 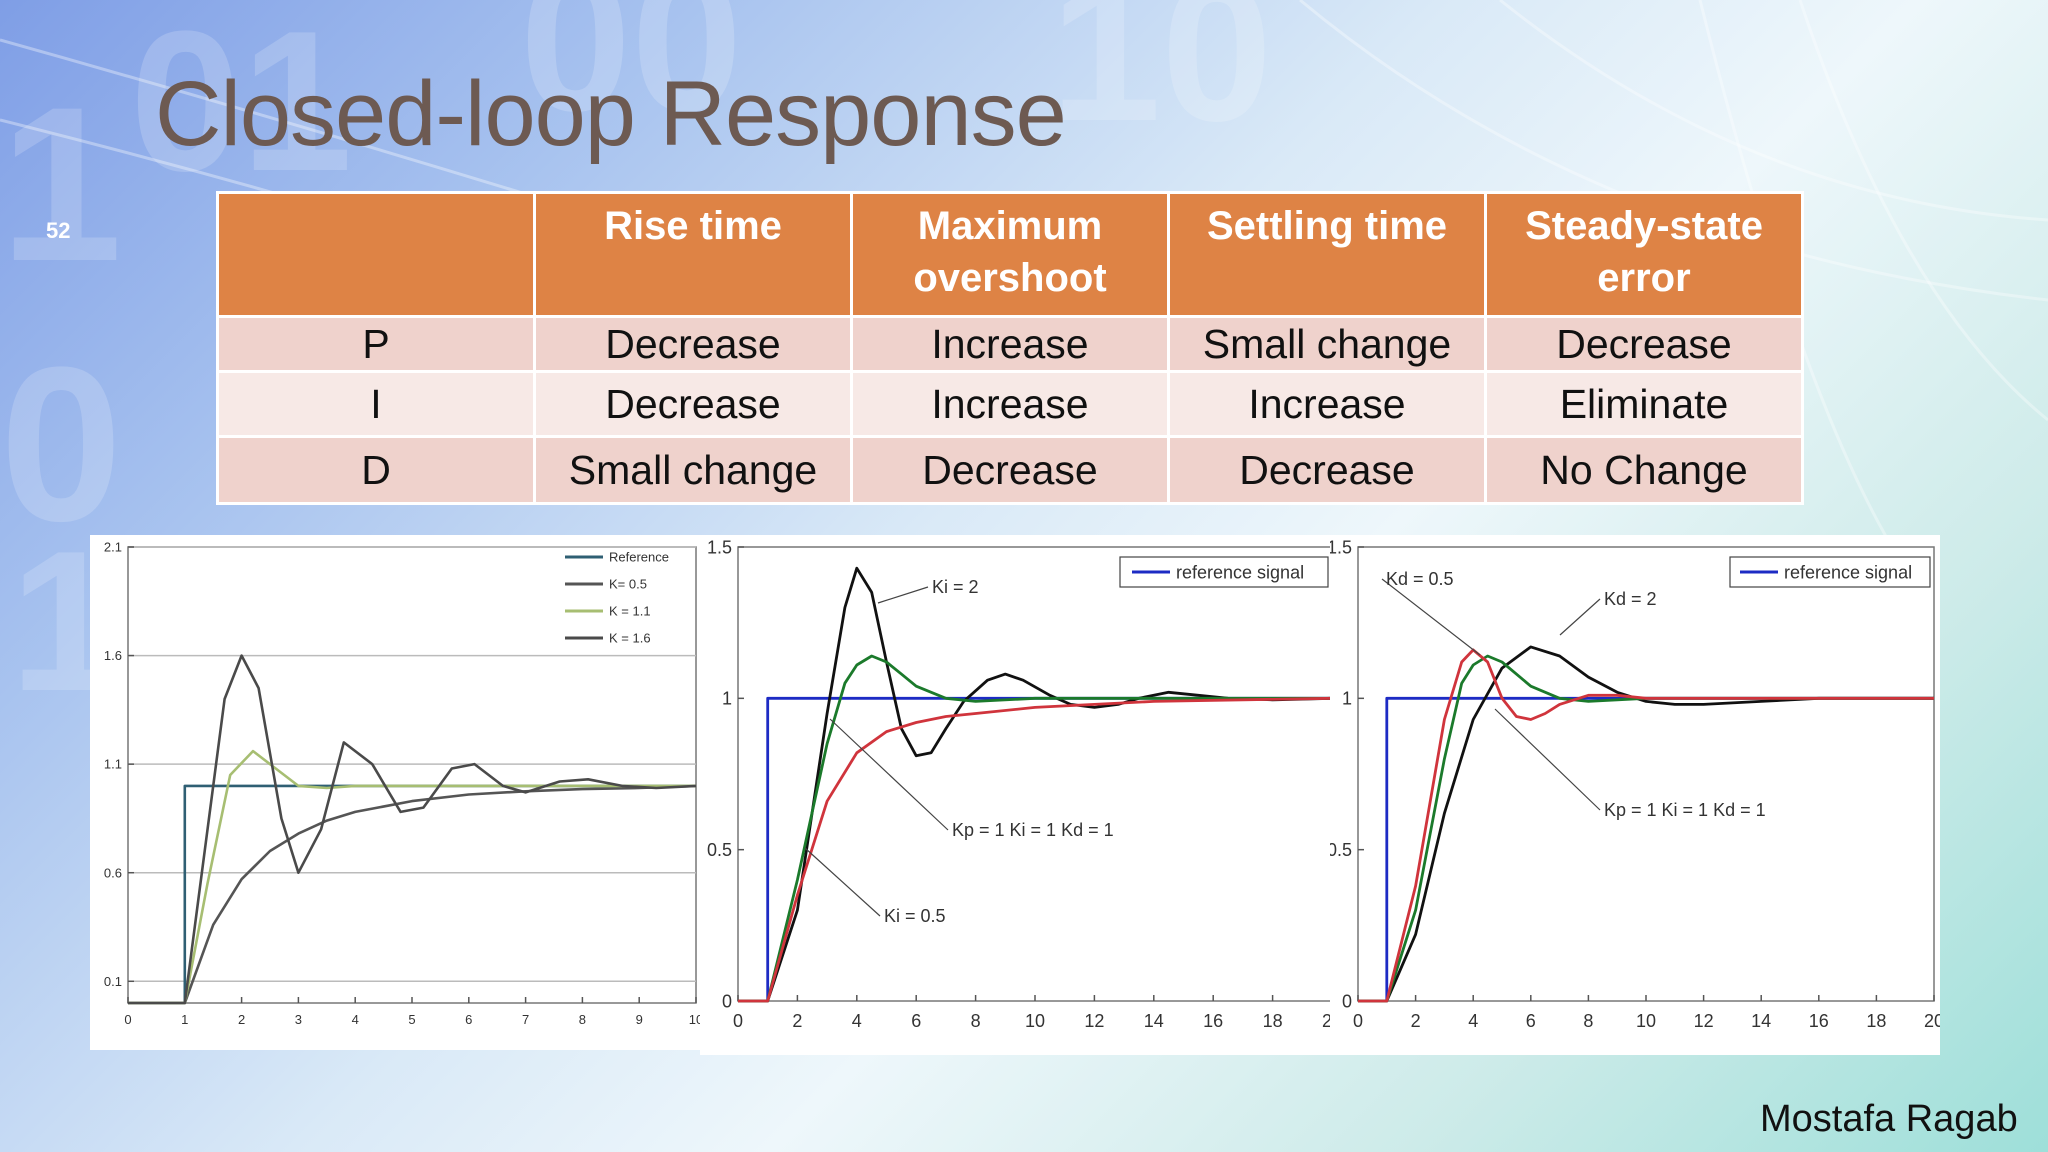 What do you see at coordinates (1161, 81) in the screenshot?
I see `svg-text: 10` at bounding box center [1161, 81].